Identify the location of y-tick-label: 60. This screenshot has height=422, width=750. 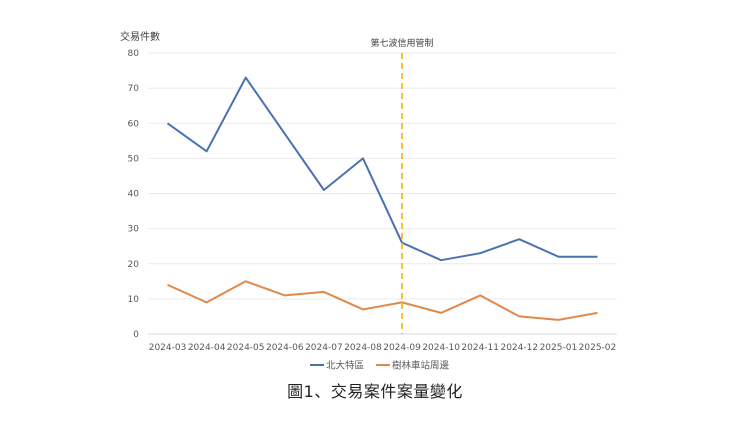
(134, 124).